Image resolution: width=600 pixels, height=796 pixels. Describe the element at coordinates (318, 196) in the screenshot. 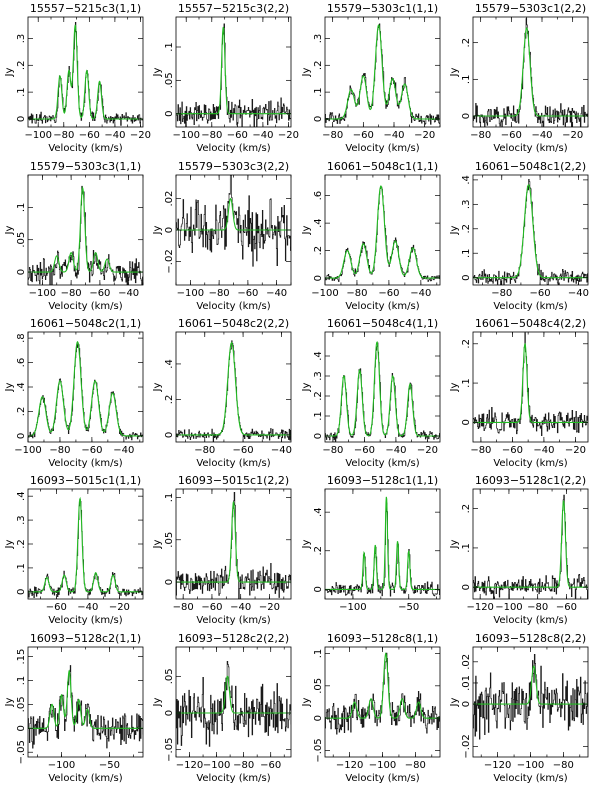

I see `y-tick-label: .6` at that location.